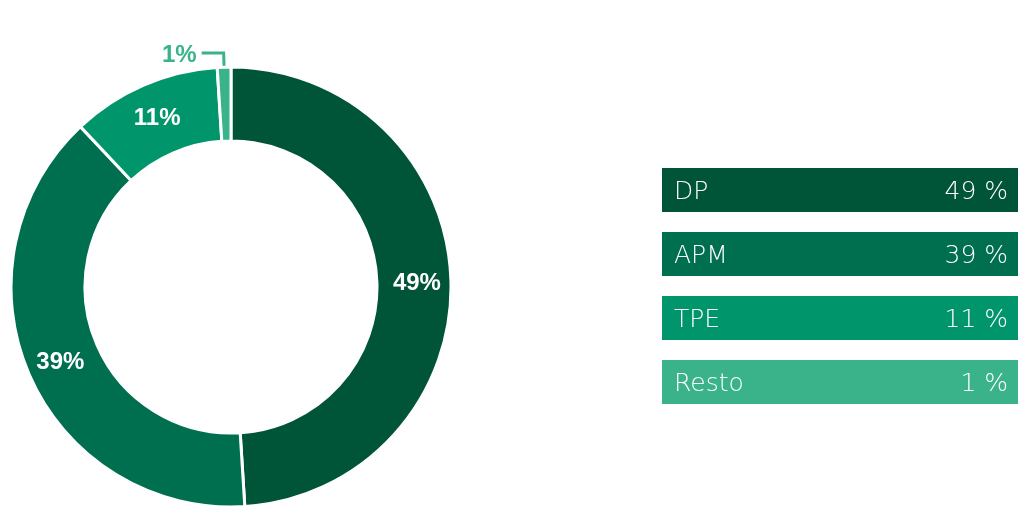 The height and width of the screenshot is (506, 1018). Describe the element at coordinates (709, 382) in the screenshot. I see `legend-label: Resto` at that location.